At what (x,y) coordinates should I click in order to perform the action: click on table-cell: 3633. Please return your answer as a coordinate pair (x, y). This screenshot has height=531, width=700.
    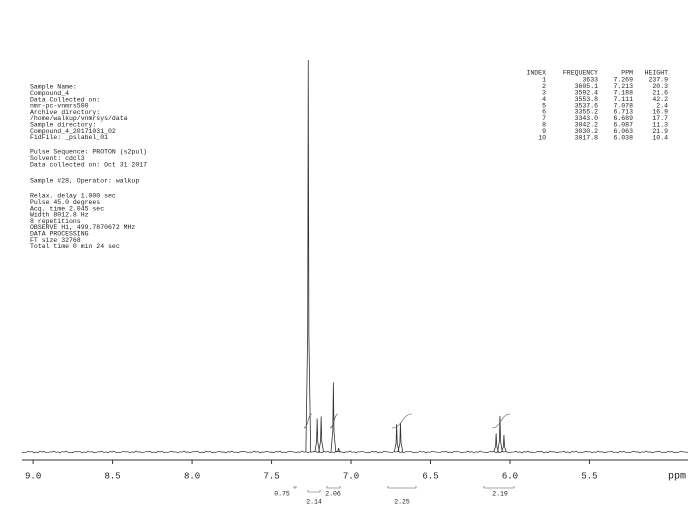
    Looking at the image, I should click on (590, 80).